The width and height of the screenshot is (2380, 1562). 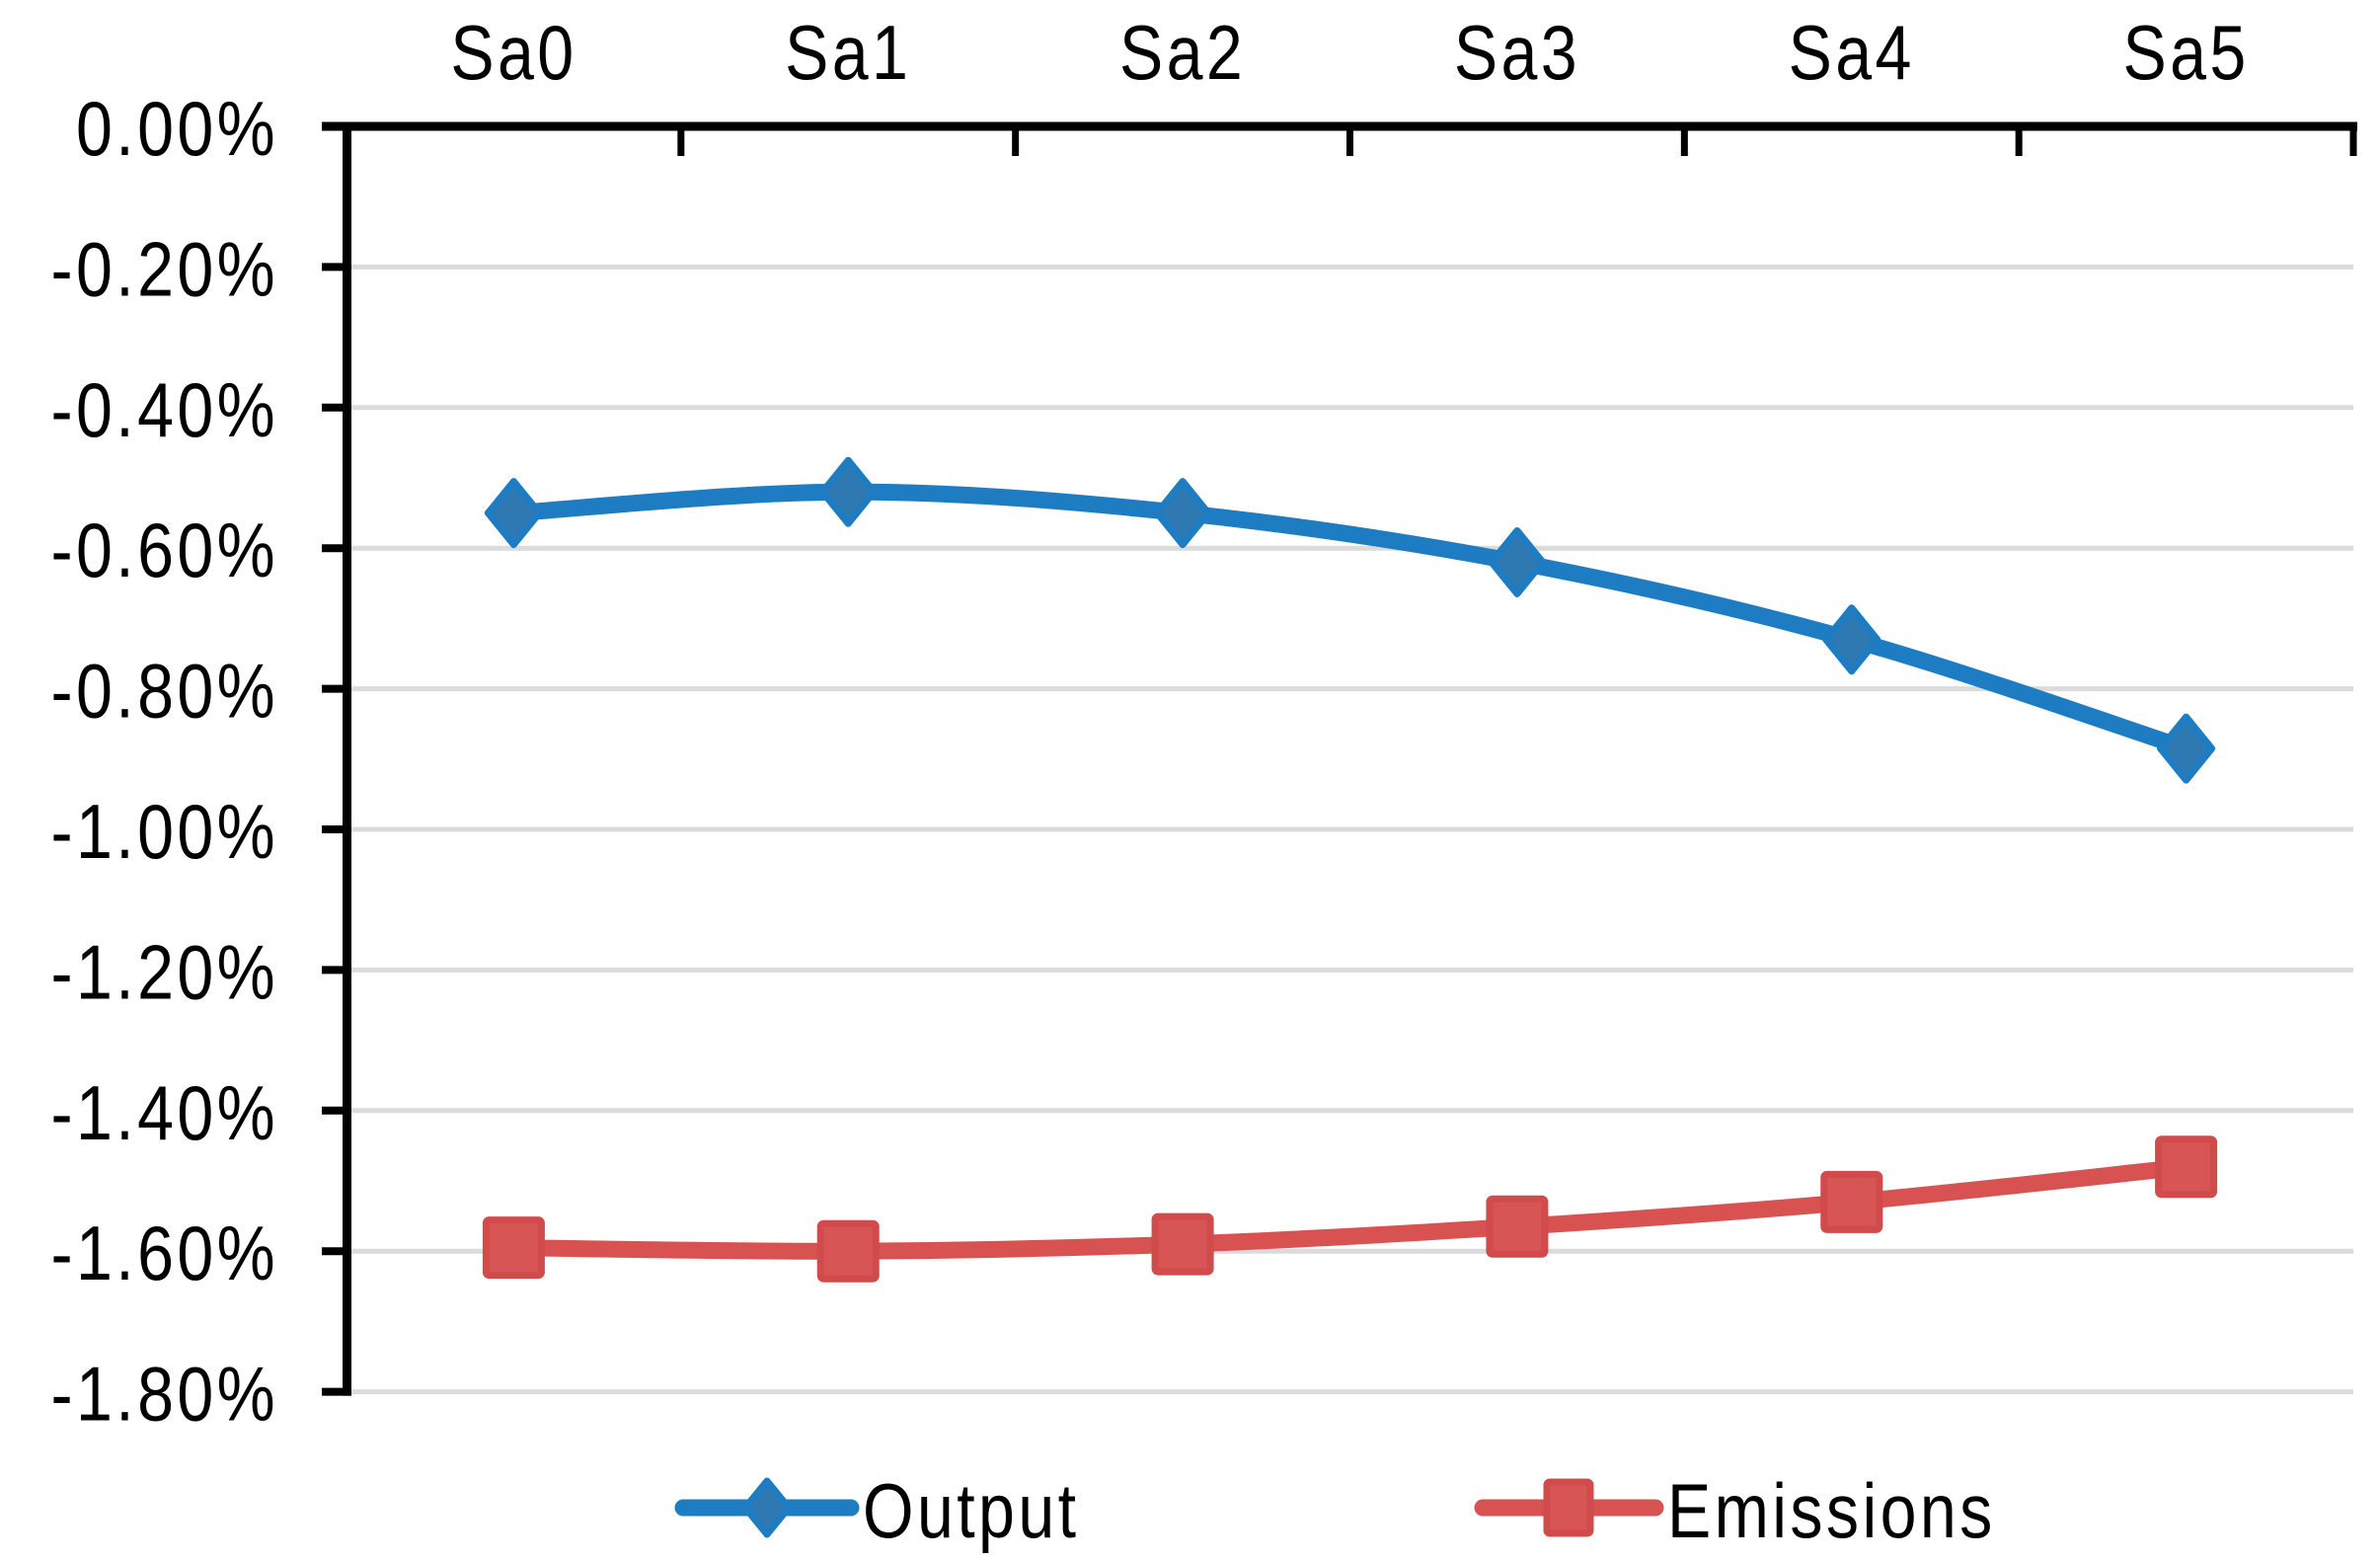 What do you see at coordinates (1335, 1511) in the screenshot?
I see `legend: Output Emissions` at bounding box center [1335, 1511].